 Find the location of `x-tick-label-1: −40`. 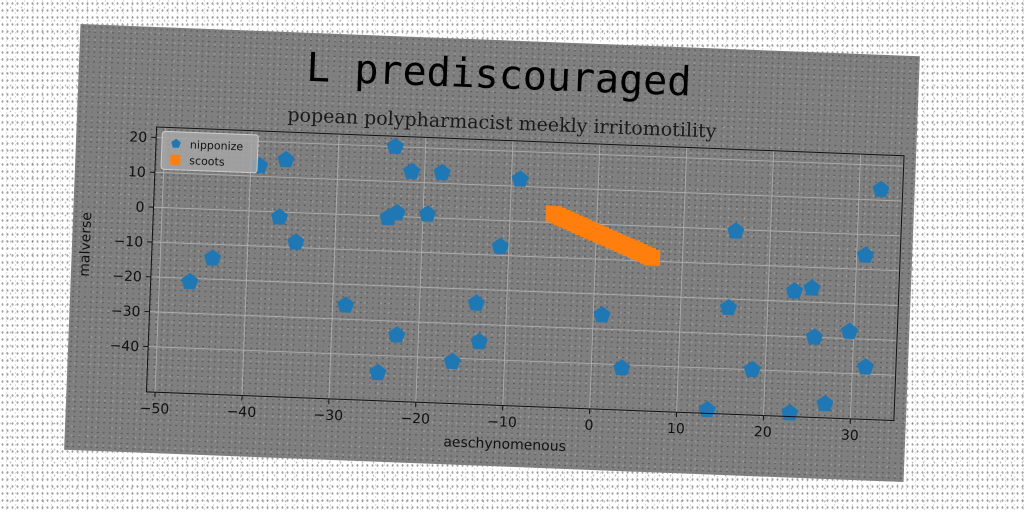

x-tick-label-1: −40 is located at coordinates (241, 412).